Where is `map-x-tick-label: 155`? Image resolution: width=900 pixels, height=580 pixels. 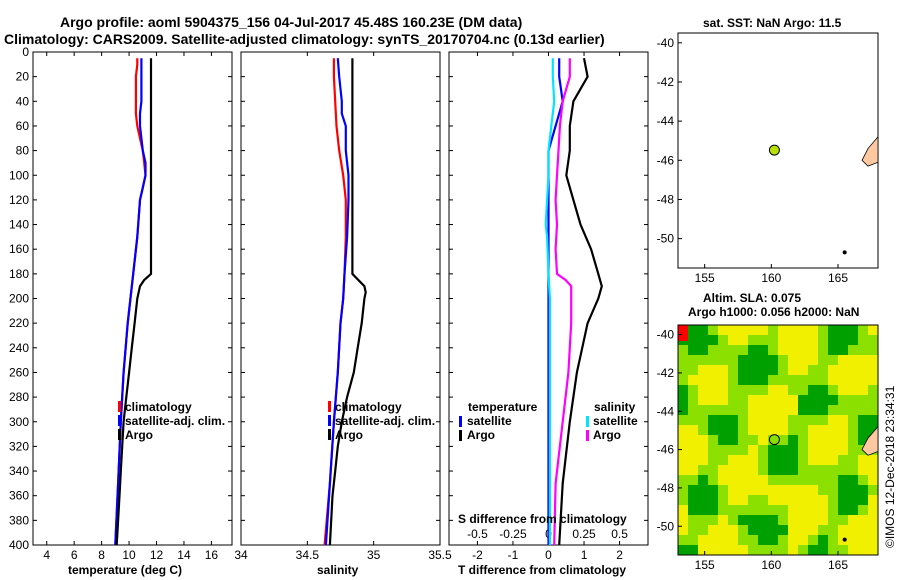
map-x-tick-label: 155 is located at coordinates (705, 278).